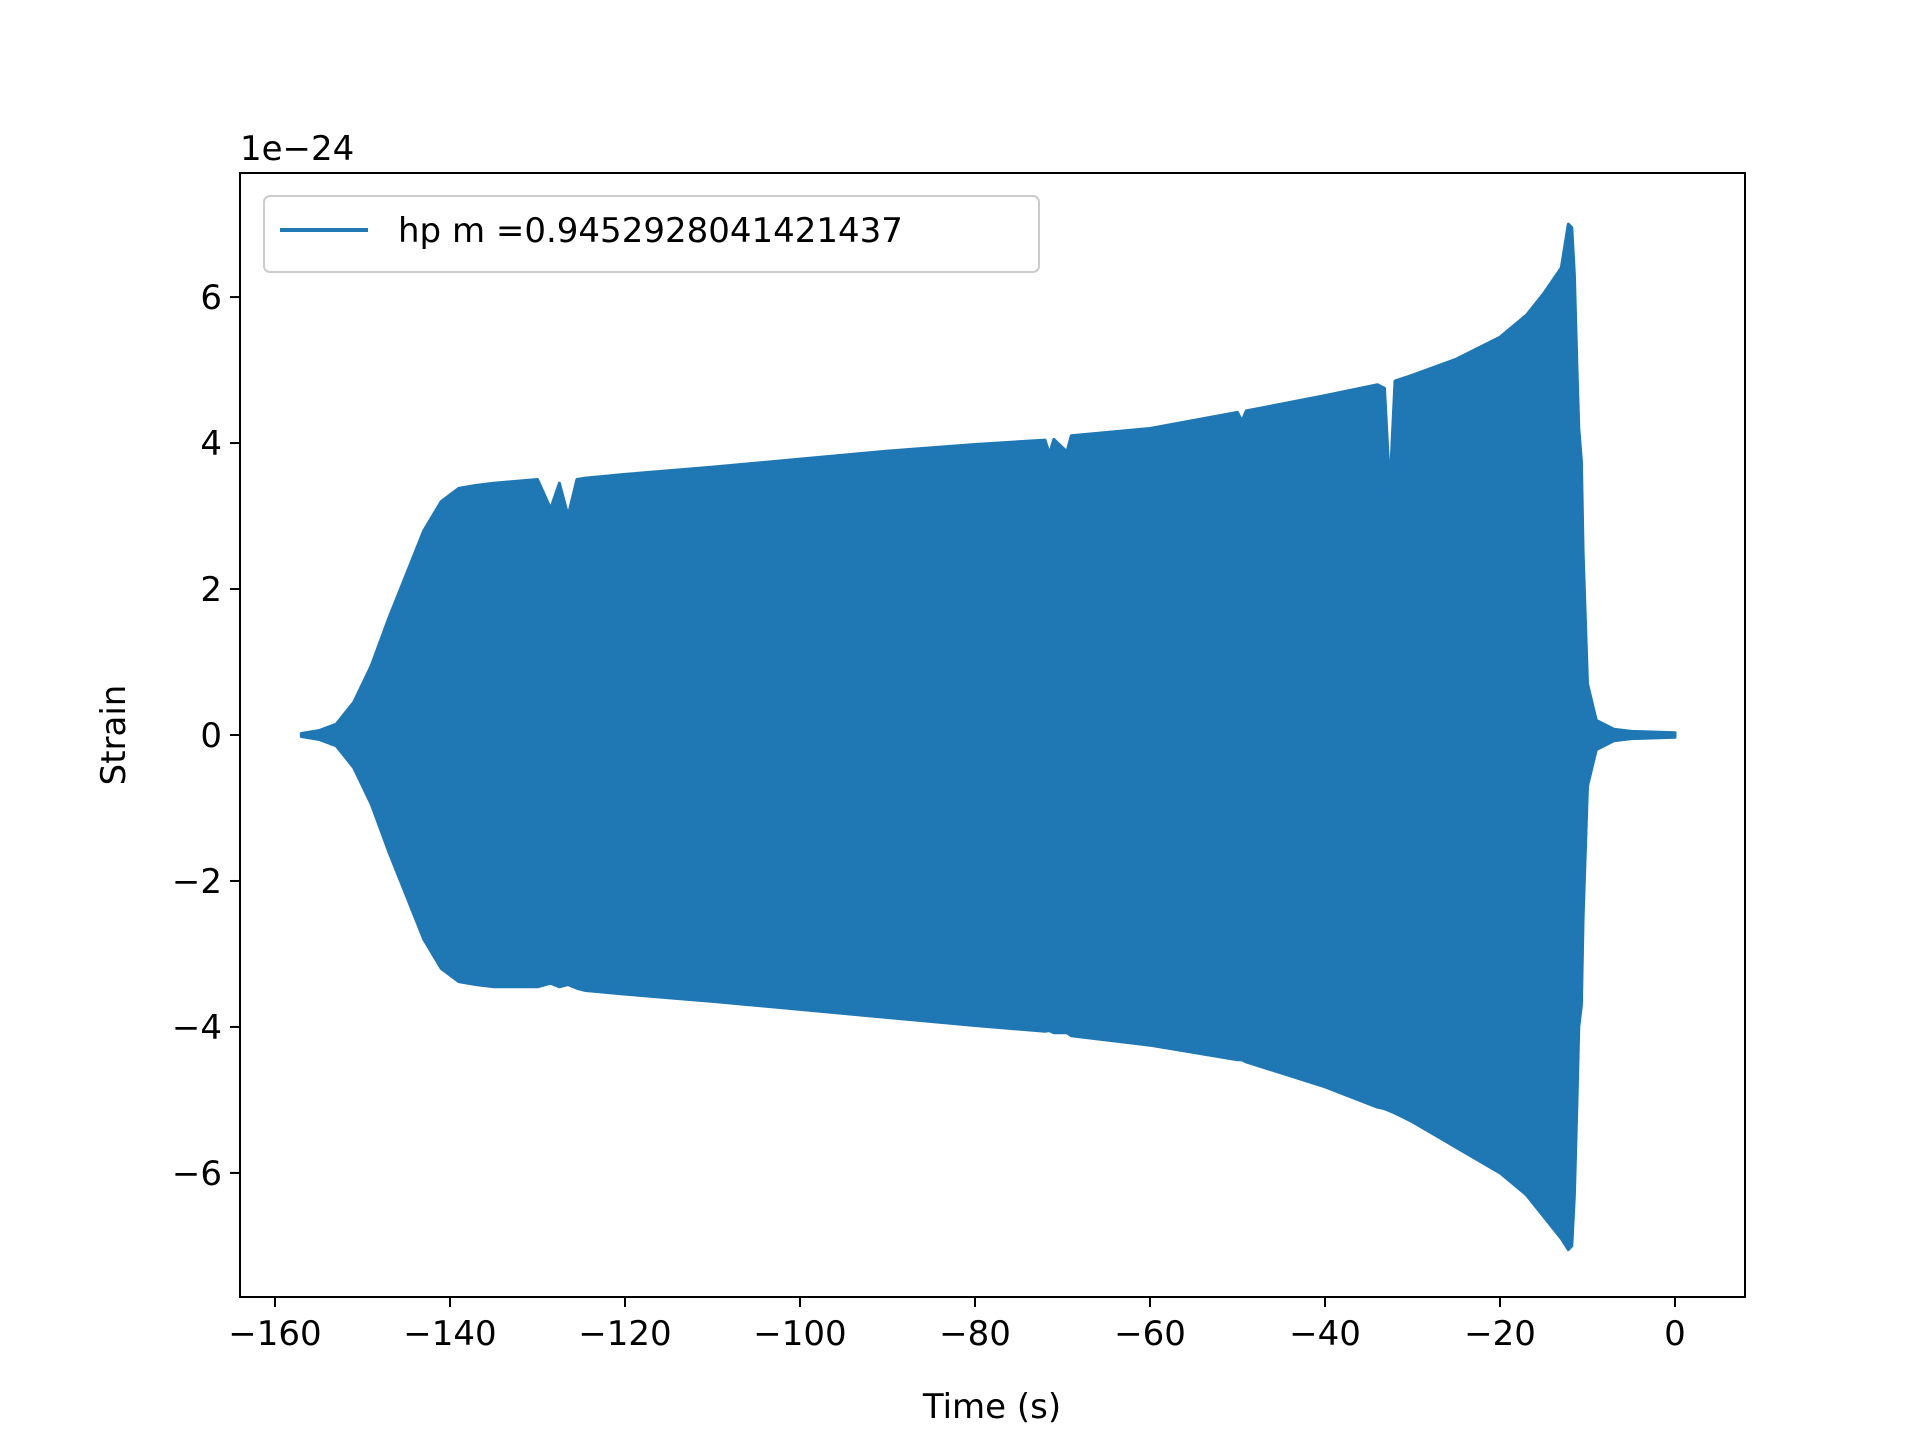 This screenshot has height=1440, width=1920. Describe the element at coordinates (650, 231) in the screenshot. I see `legend-entry-label: hp m =0.9452928041421437` at that location.